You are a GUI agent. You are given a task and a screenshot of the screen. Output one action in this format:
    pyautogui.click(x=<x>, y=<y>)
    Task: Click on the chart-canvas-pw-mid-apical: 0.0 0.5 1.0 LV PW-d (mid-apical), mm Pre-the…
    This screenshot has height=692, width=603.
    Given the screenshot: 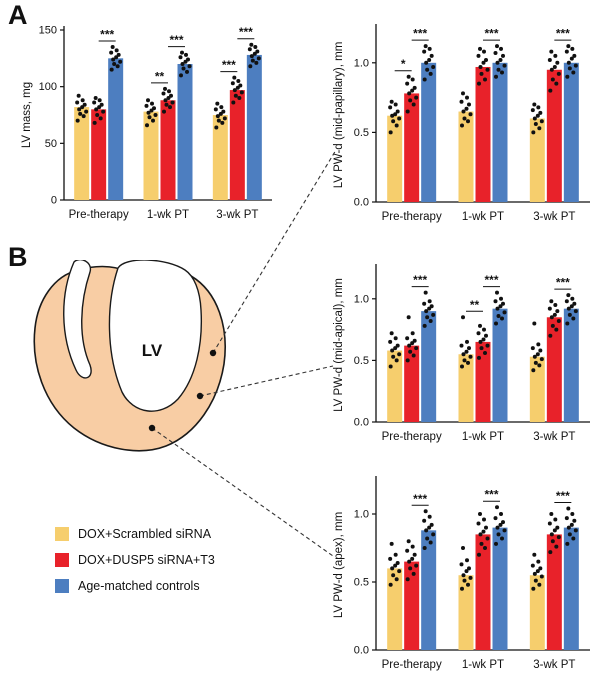 What is the action you would take?
    pyautogui.click(x=461, y=353)
    